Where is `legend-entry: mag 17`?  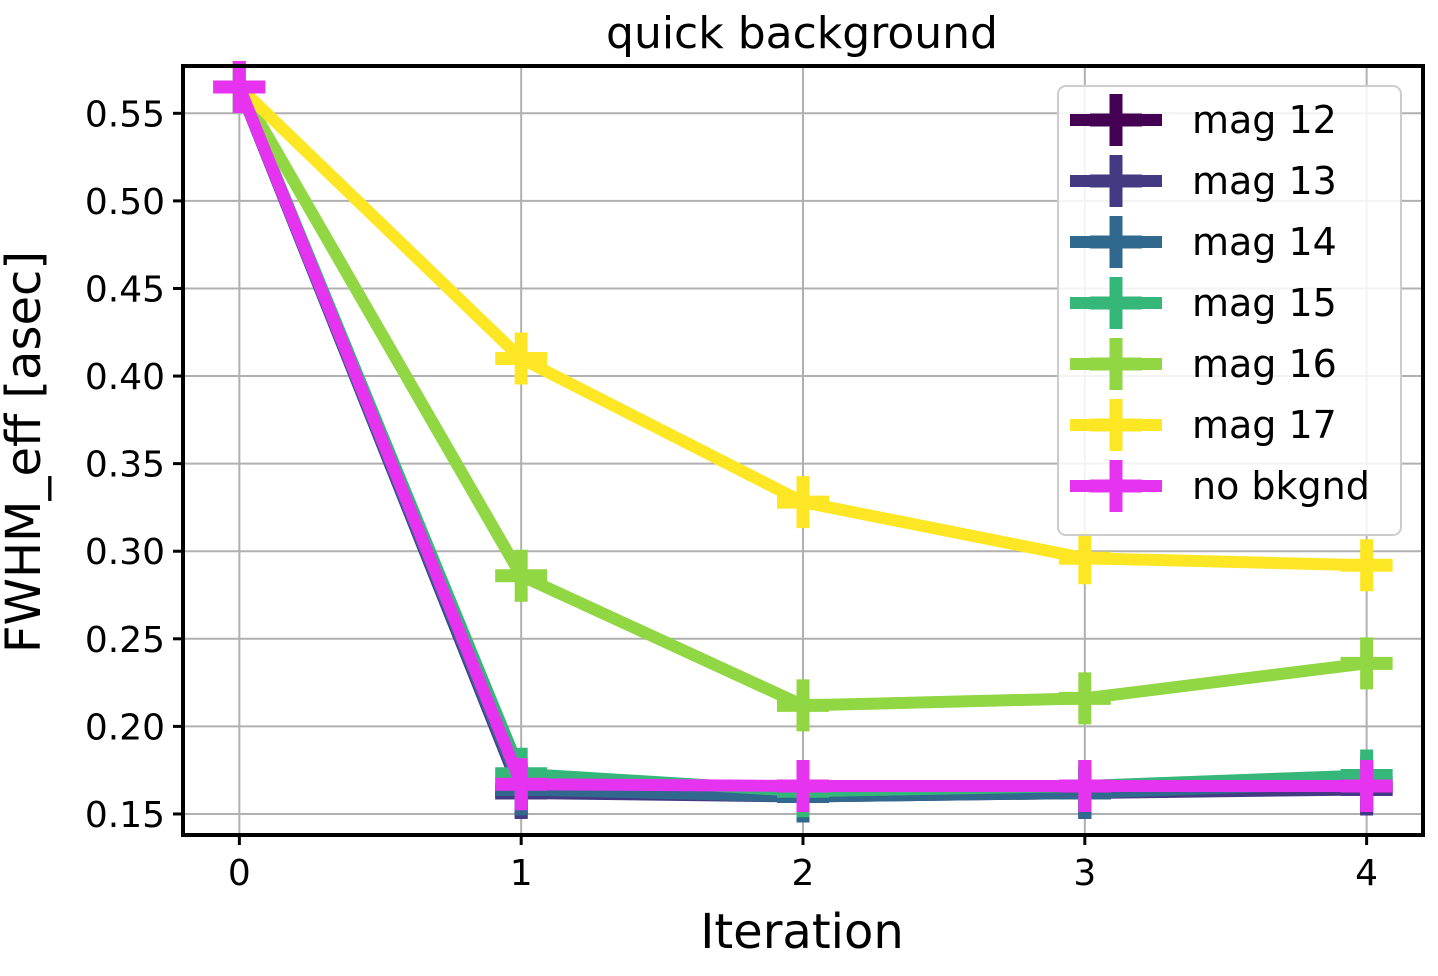 legend-entry: mag 17 is located at coordinates (1203, 425).